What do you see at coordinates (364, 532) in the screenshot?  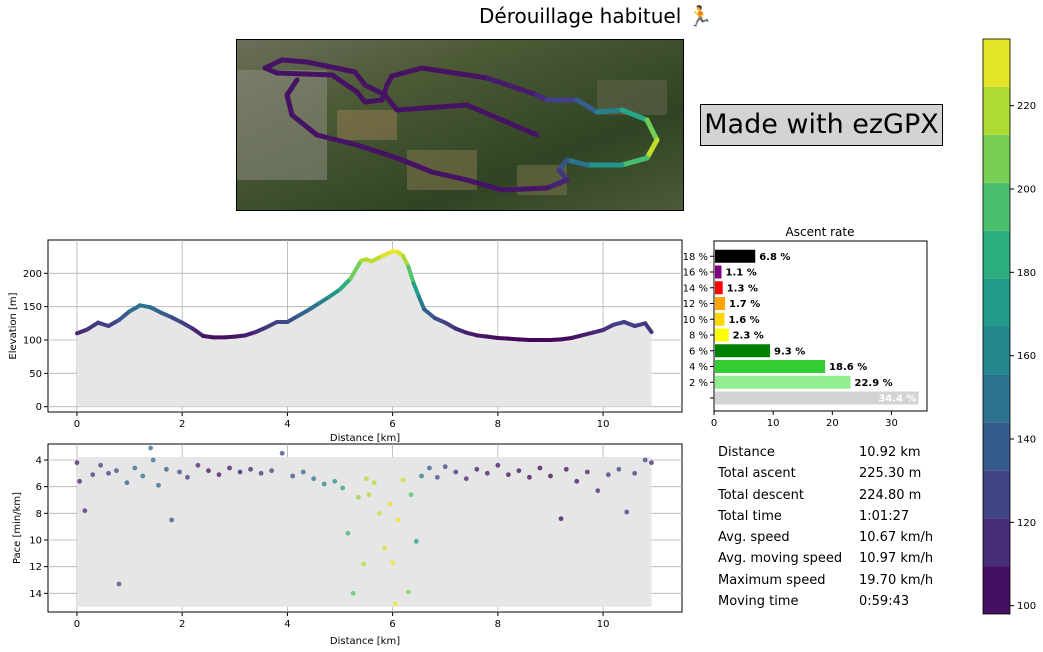 I see `pace-fill` at bounding box center [364, 532].